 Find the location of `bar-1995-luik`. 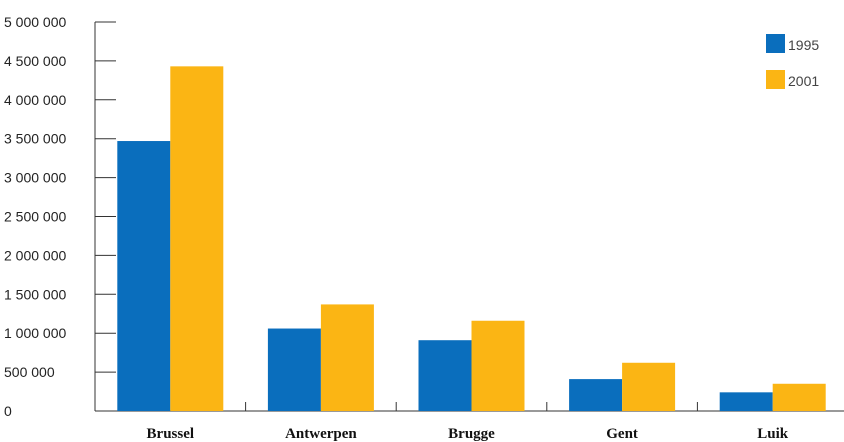

bar-1995-luik is located at coordinates (746, 401).